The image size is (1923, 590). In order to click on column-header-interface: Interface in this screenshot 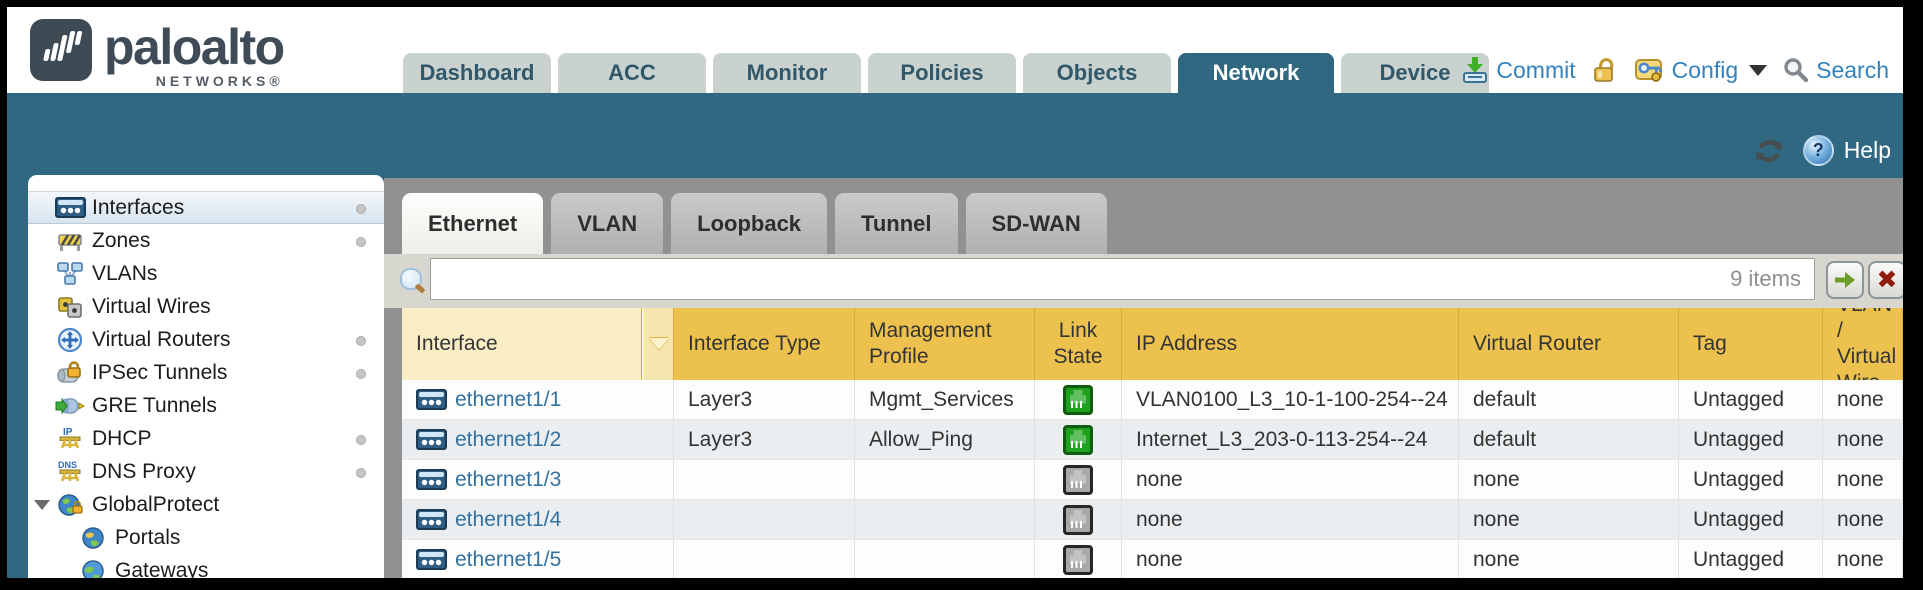, I will do `click(522, 344)`.